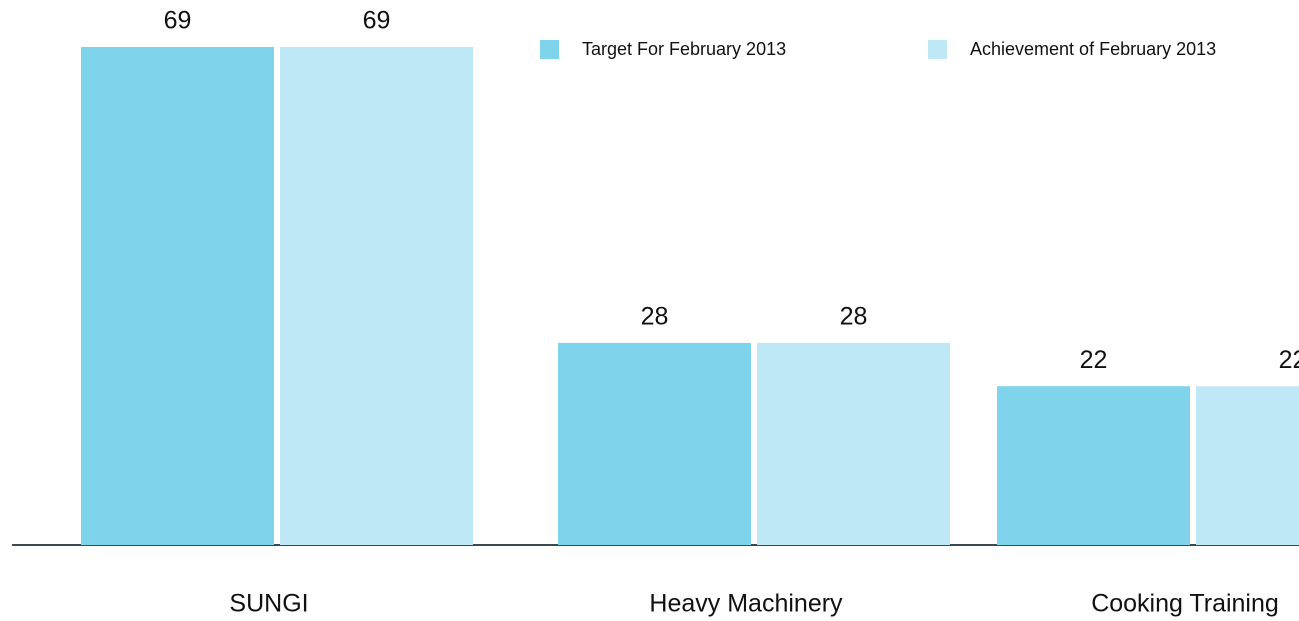  What do you see at coordinates (268, 604) in the screenshot?
I see `x-tick-label: SUNGI` at bounding box center [268, 604].